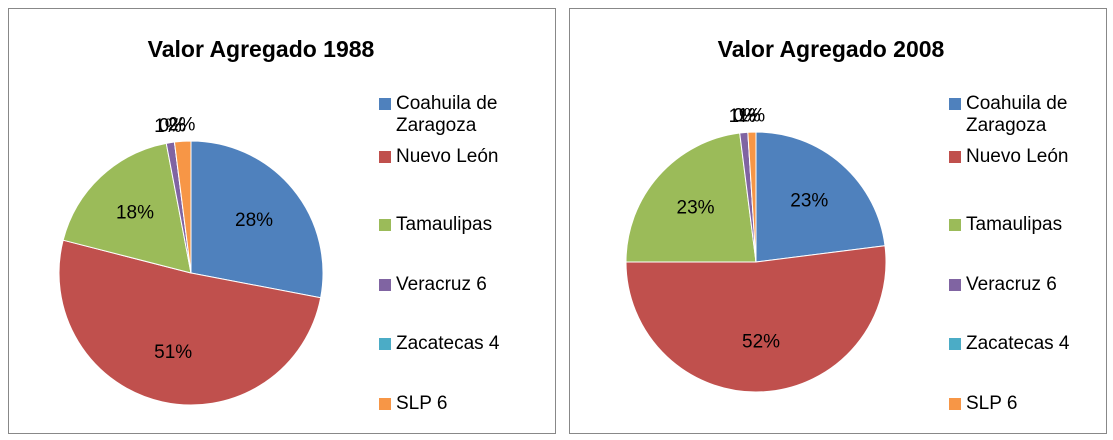  What do you see at coordinates (182, 124) in the screenshot?
I see `data-label: 2%` at bounding box center [182, 124].